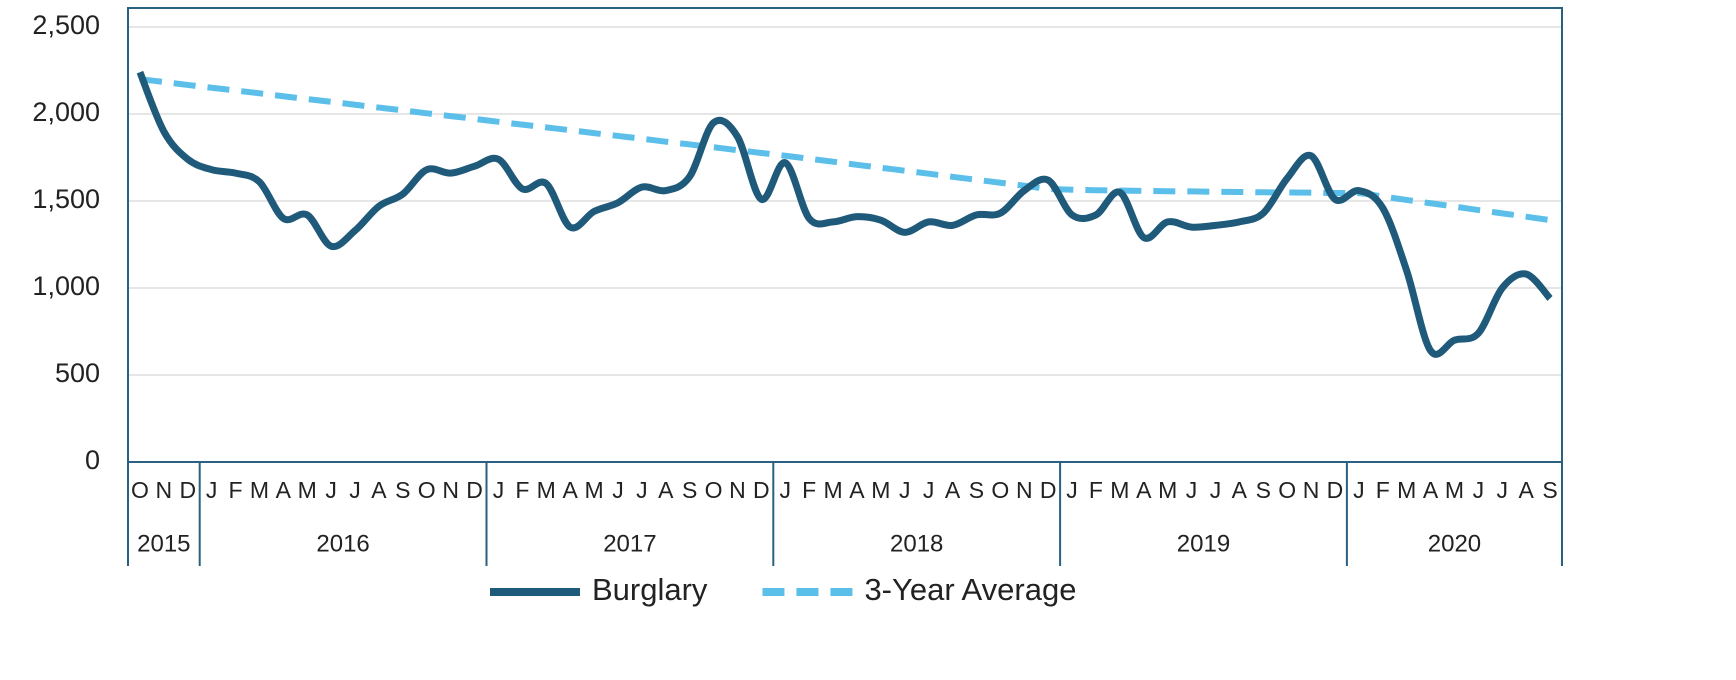 This screenshot has width=1736, height=680. What do you see at coordinates (970, 589) in the screenshot?
I see `legend-label: 3-Year Average` at bounding box center [970, 589].